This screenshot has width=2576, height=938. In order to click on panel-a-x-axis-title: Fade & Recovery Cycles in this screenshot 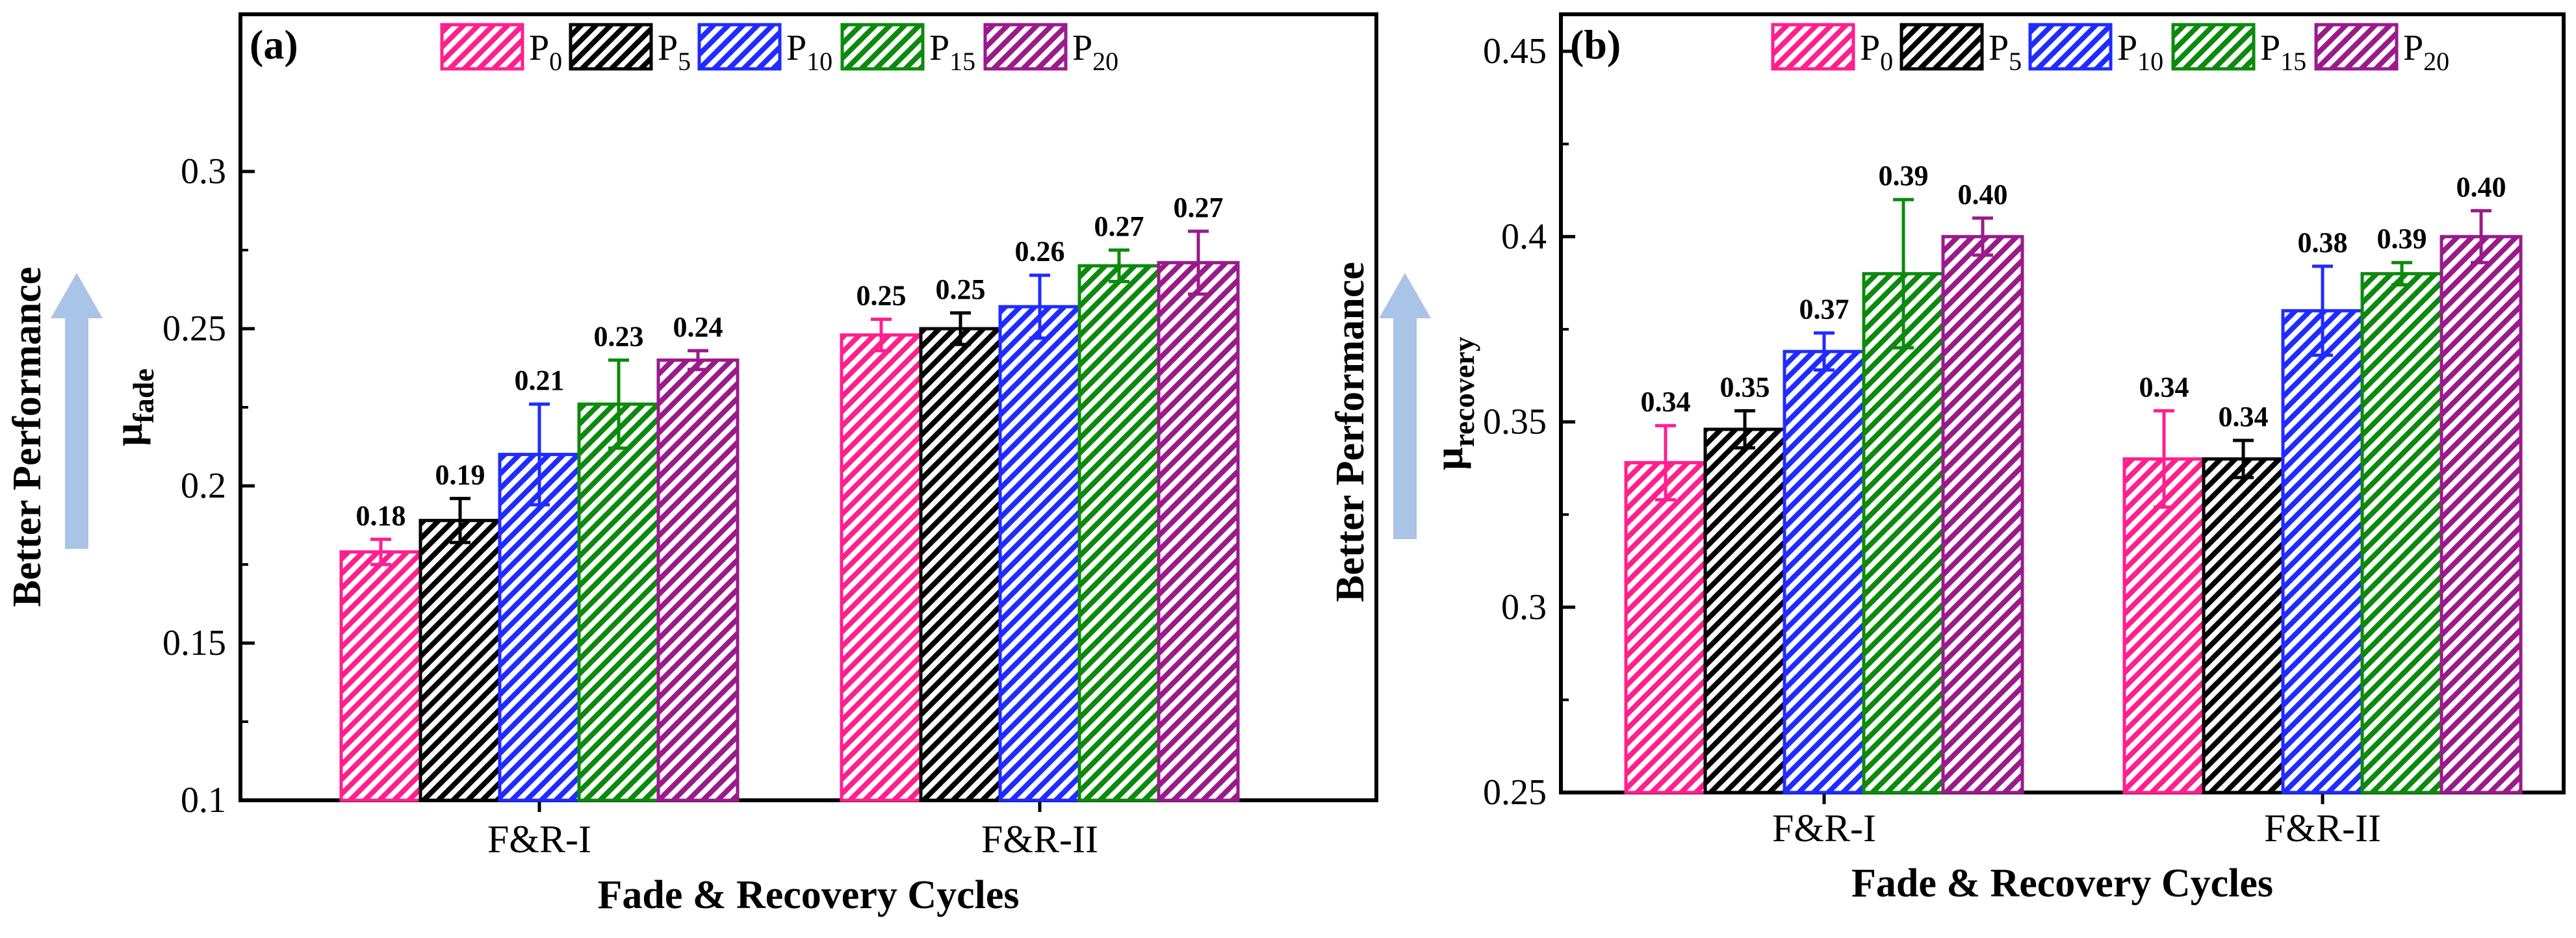, I will do `click(808, 895)`.